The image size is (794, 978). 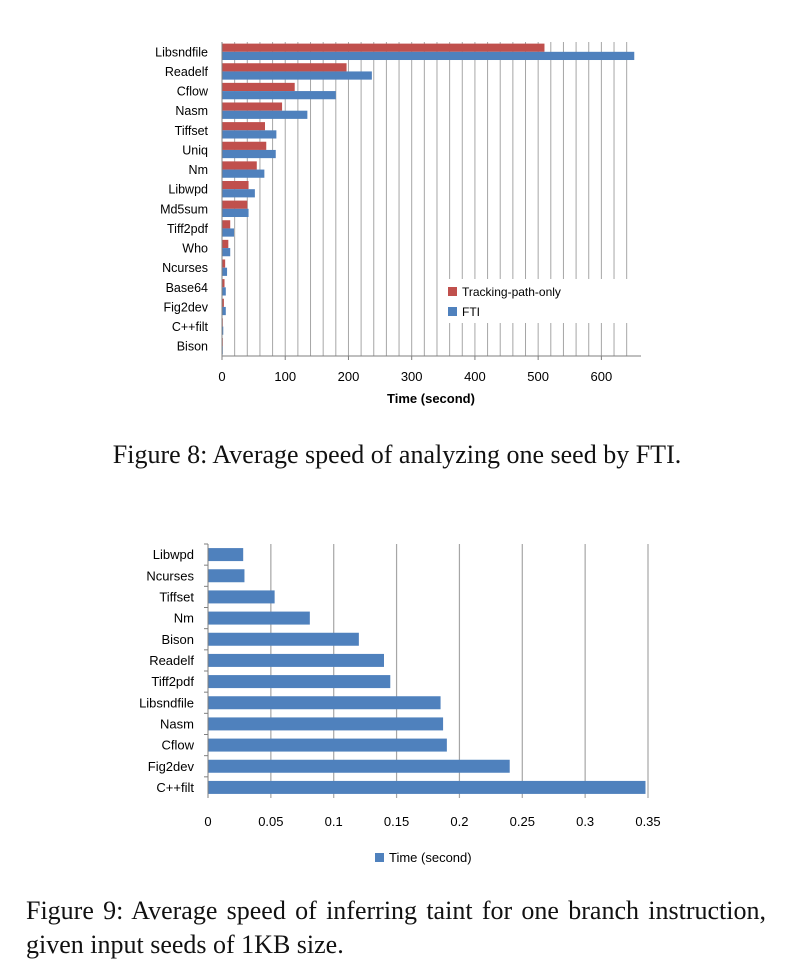 What do you see at coordinates (349, 376) in the screenshot?
I see `x-tick-label: 200` at bounding box center [349, 376].